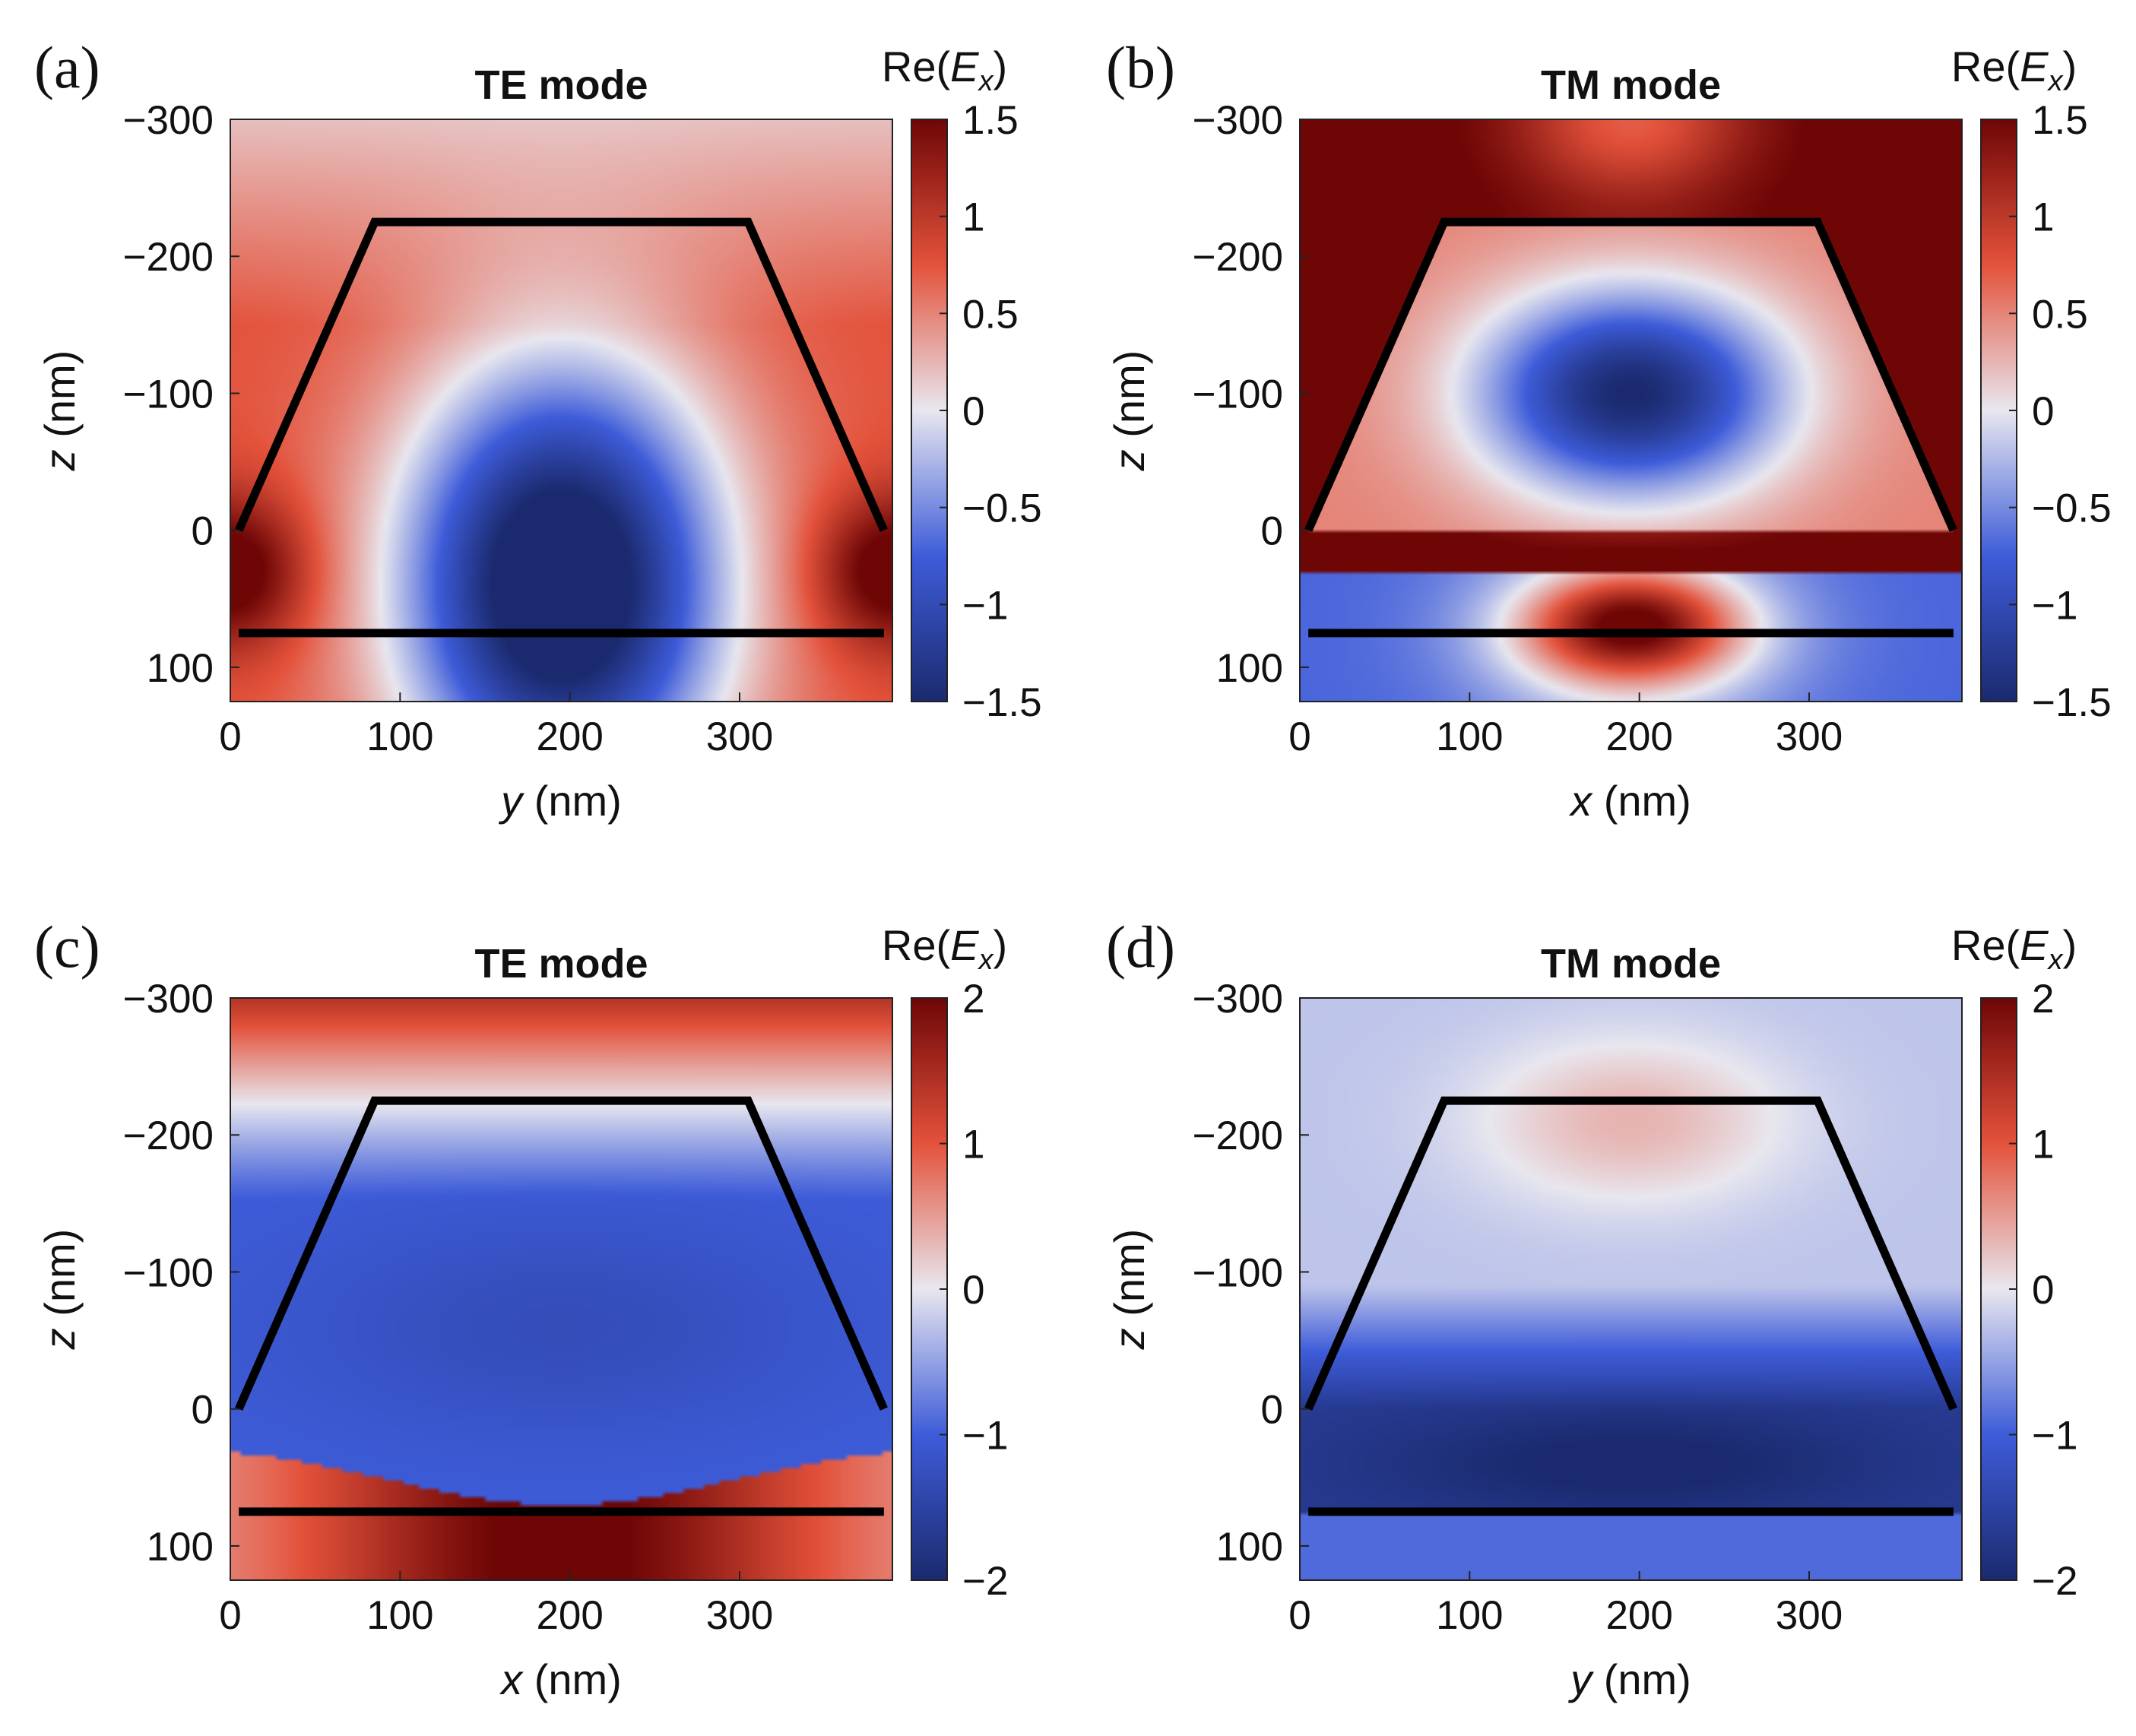 Image resolution: width=2136 pixels, height=1736 pixels. What do you see at coordinates (67, 67) in the screenshot?
I see `panel-label: (a)` at bounding box center [67, 67].